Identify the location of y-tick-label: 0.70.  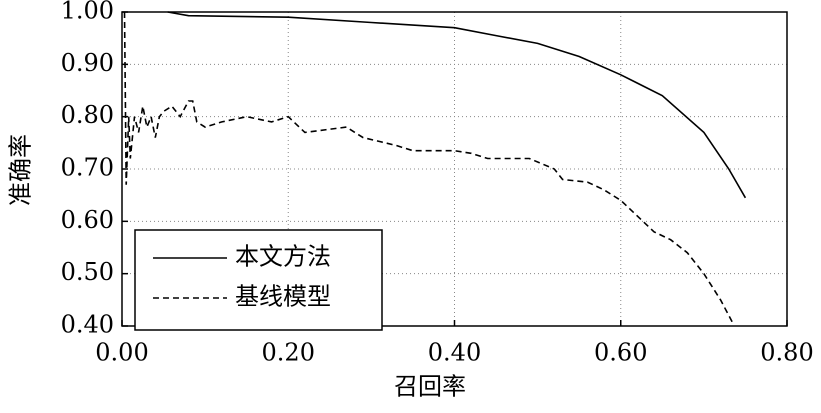
(87, 168).